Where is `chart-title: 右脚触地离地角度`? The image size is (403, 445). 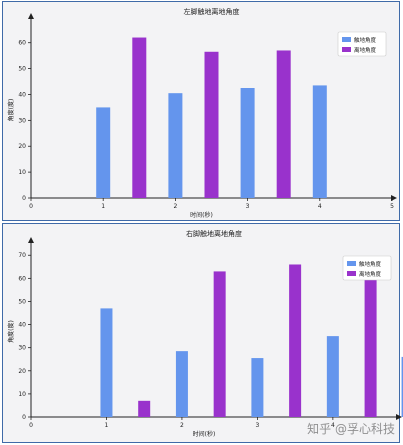
chart-title: 右脚触地离地角度 is located at coordinates (214, 233).